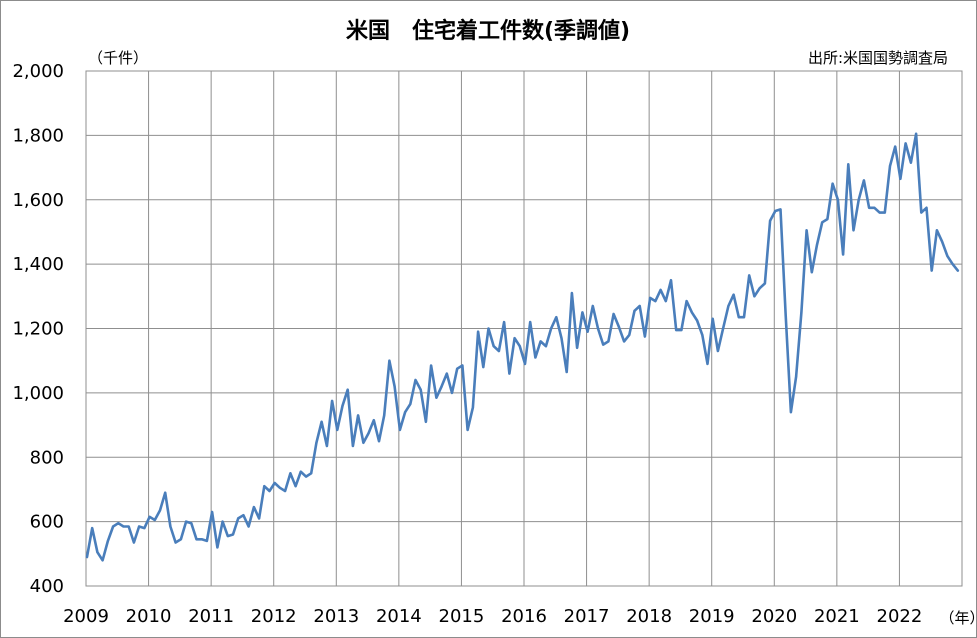 The width and height of the screenshot is (977, 638). Describe the element at coordinates (86, 616) in the screenshot. I see `x-tick-label: 2009` at that location.